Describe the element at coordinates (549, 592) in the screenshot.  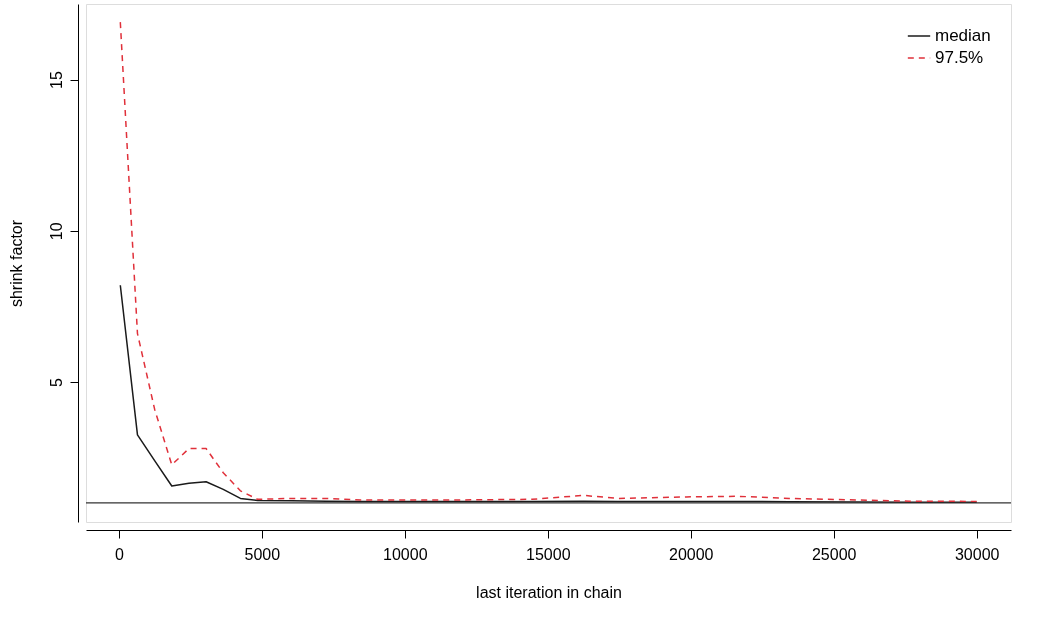
I see `x-axis-title: last iteration in chain` at that location.